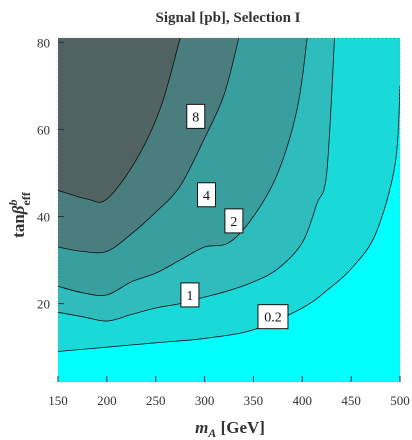 The image size is (412, 440). I want to click on x-tick-label: 400, so click(303, 400).